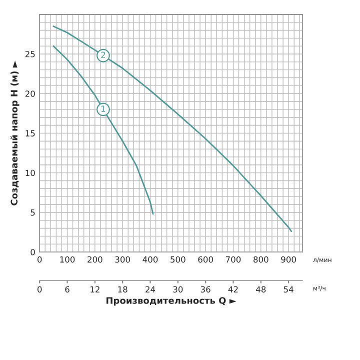 The height and width of the screenshot is (360, 360). What do you see at coordinates (233, 259) in the screenshot?
I see `x-tick-label: 700` at bounding box center [233, 259].